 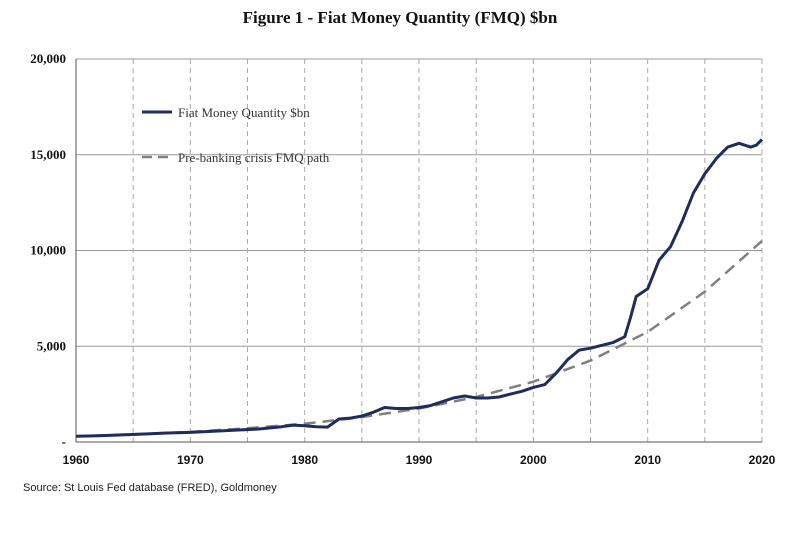 I want to click on x-tick-label: 2010, so click(x=647, y=460).